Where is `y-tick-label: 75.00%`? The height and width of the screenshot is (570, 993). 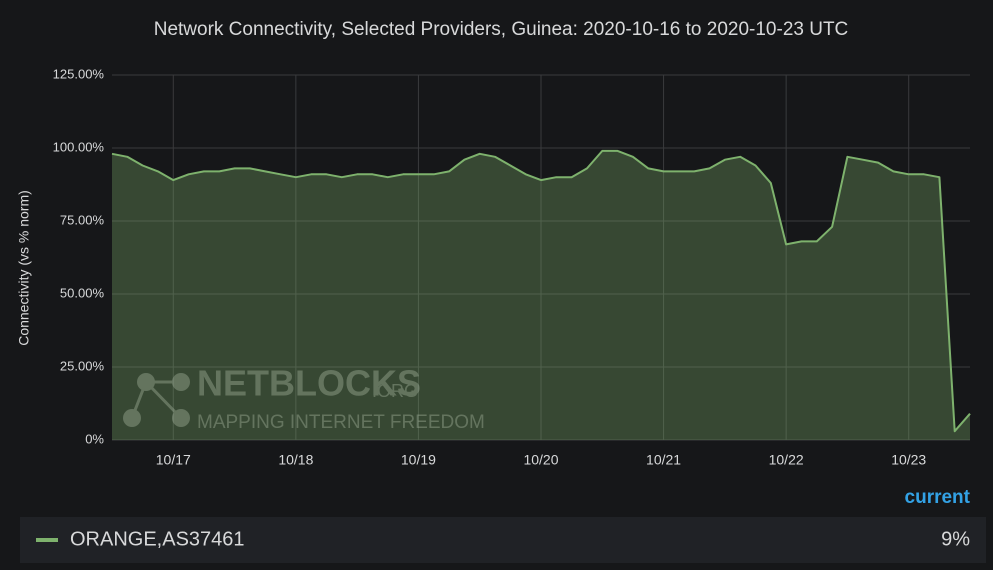 y-tick-label: 75.00% is located at coordinates (82, 219).